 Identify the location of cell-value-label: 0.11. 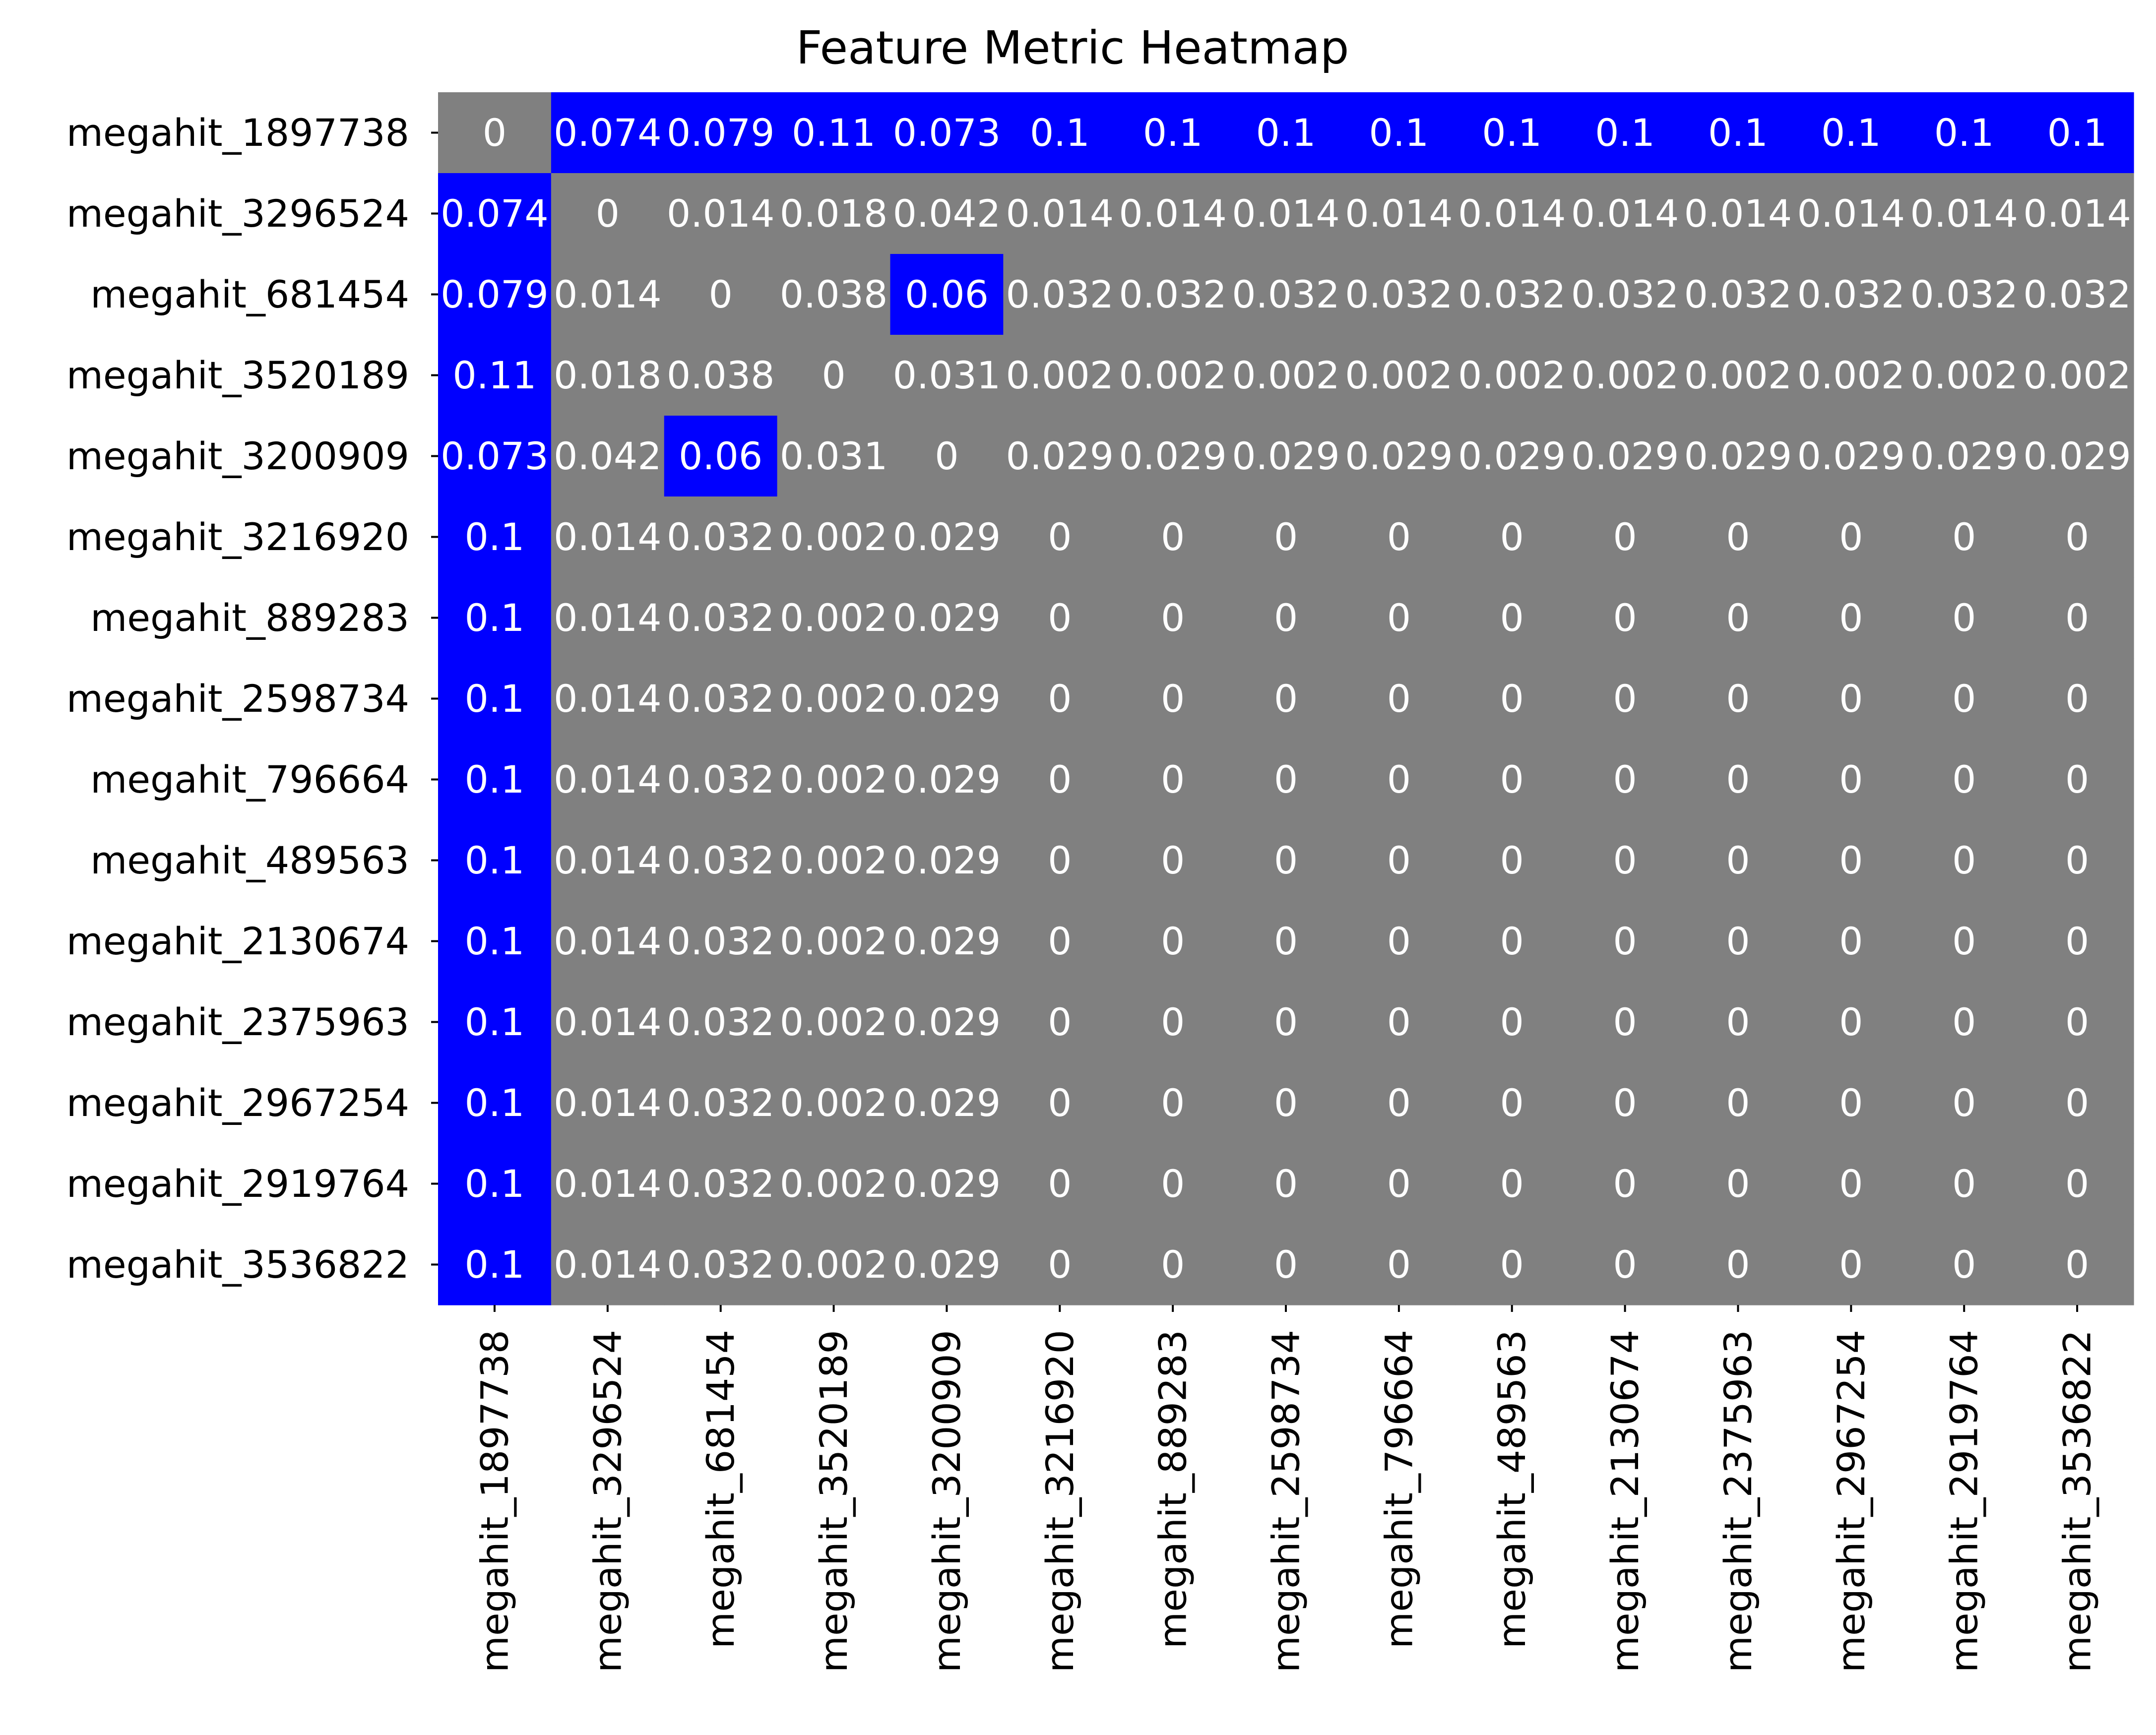
(494, 375).